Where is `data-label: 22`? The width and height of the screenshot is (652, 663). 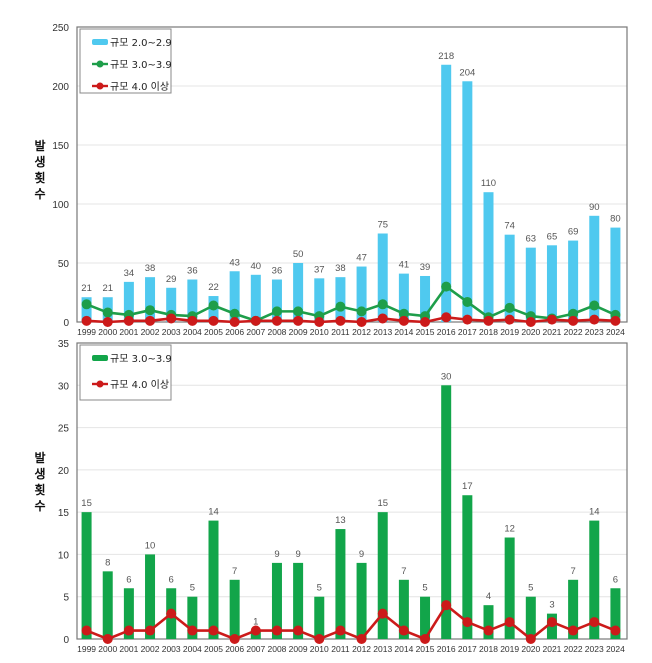 data-label: 22 is located at coordinates (213, 287).